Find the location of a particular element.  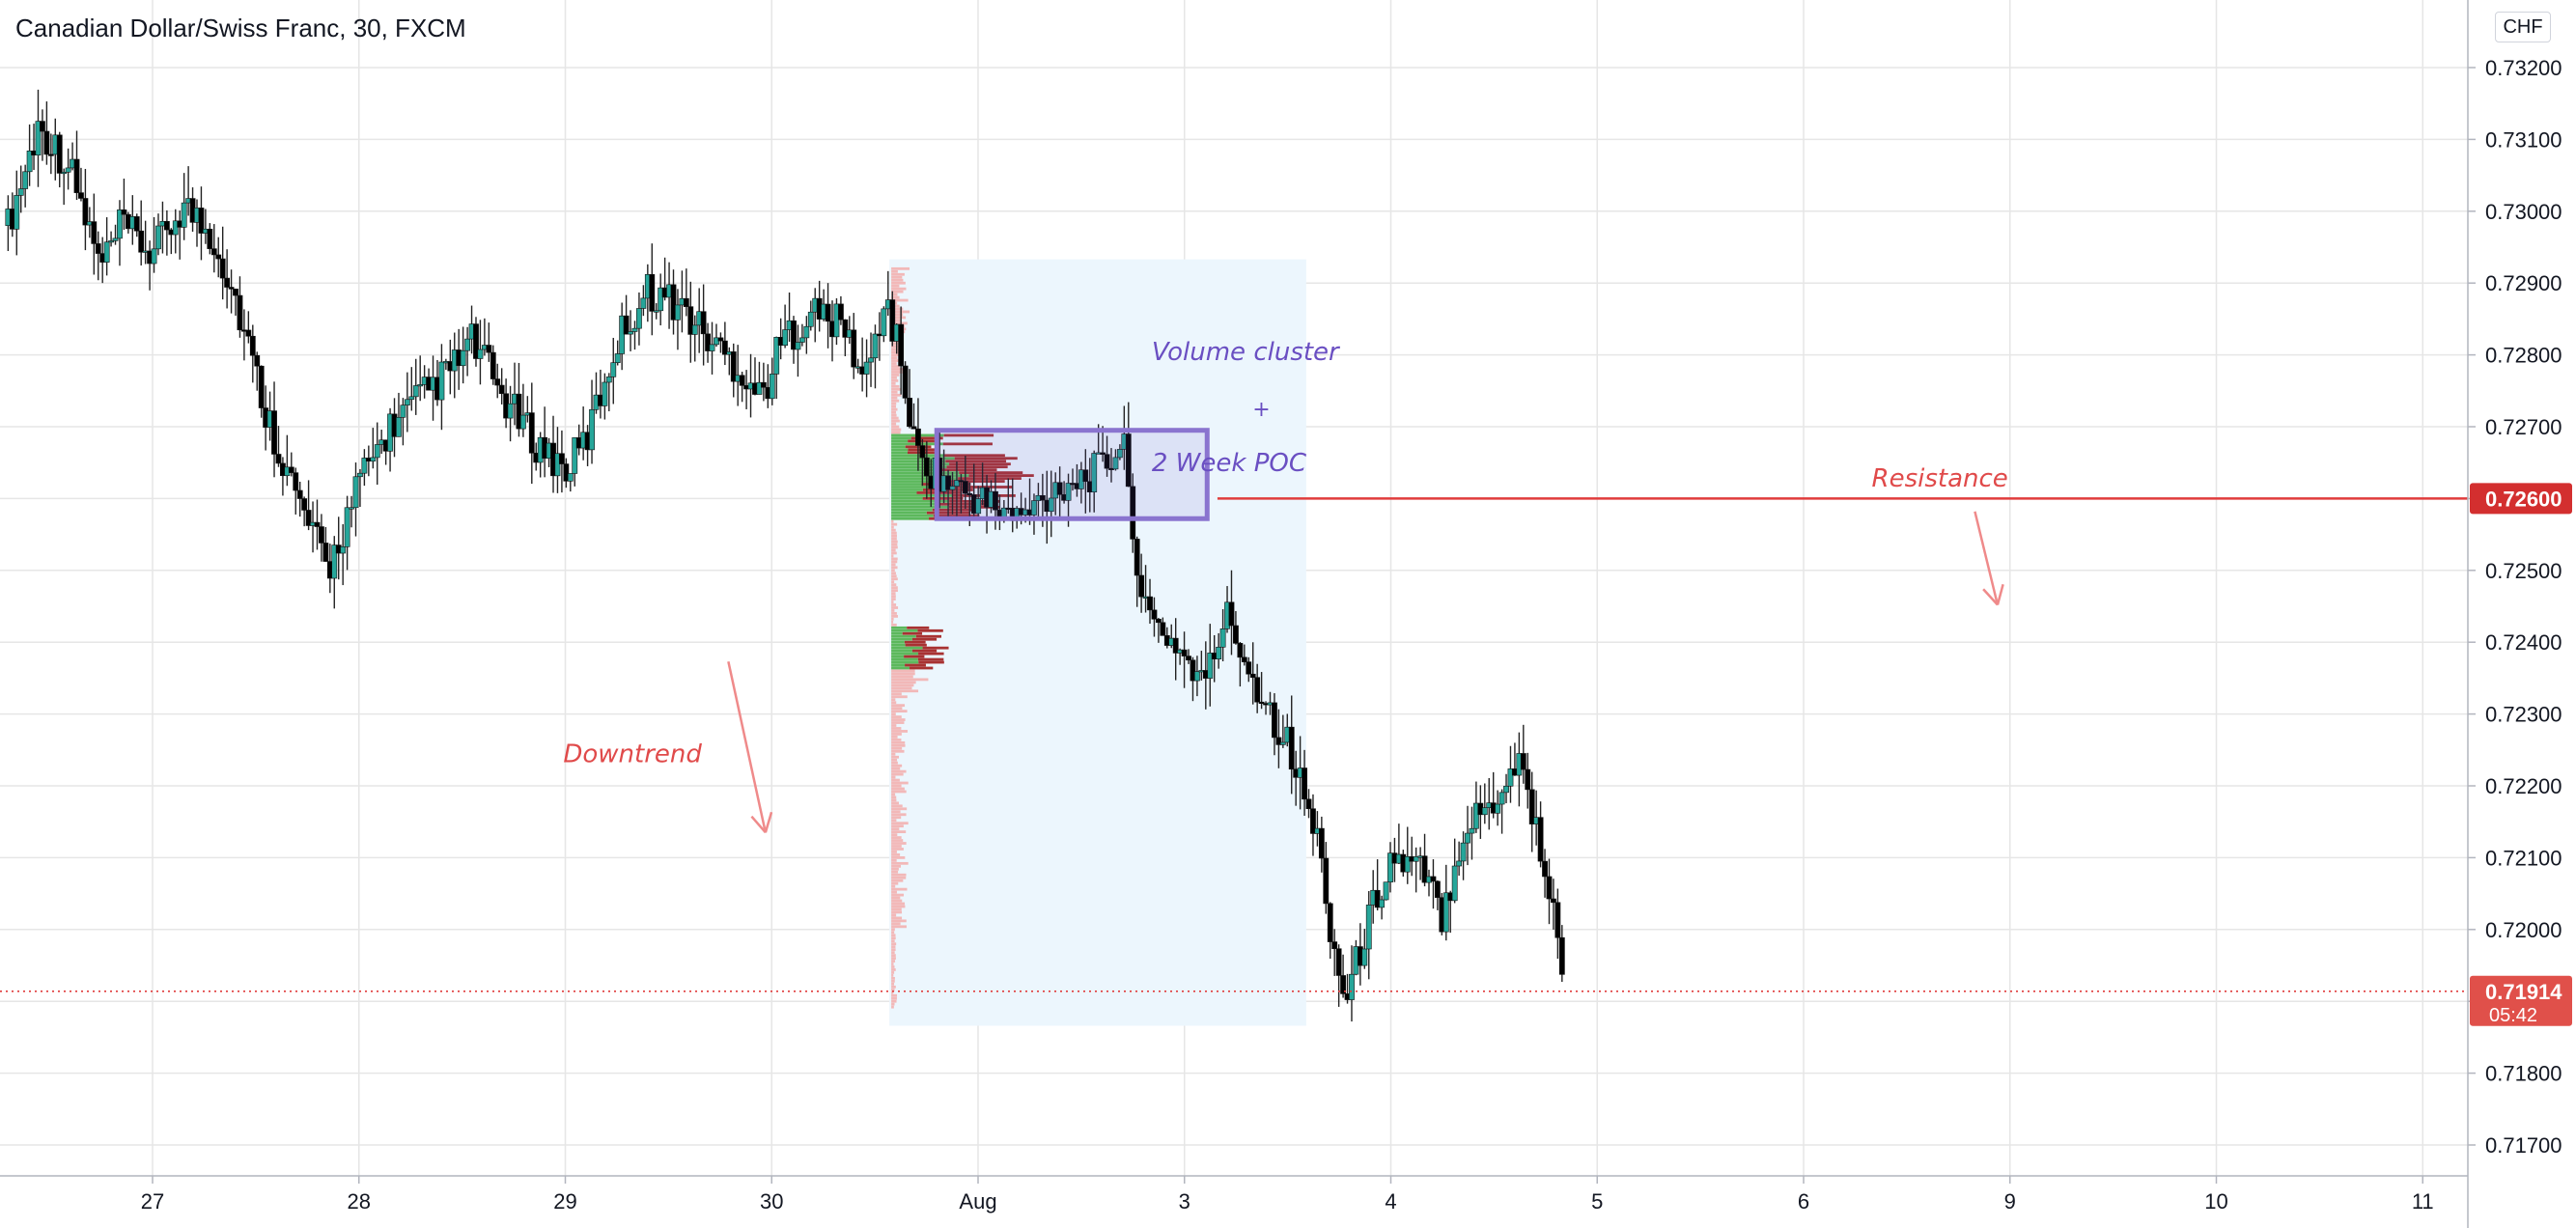

resistance-arrow-head is located at coordinates (1991, 597).